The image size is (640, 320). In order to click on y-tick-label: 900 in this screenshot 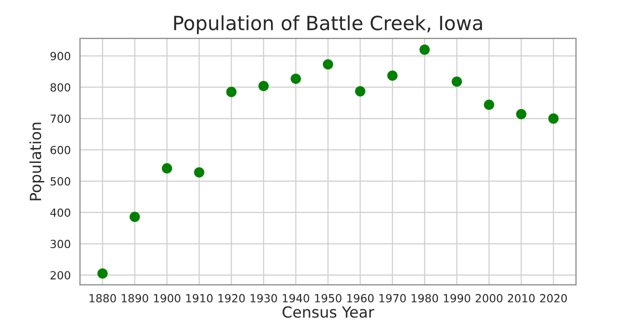, I will do `click(60, 56)`.